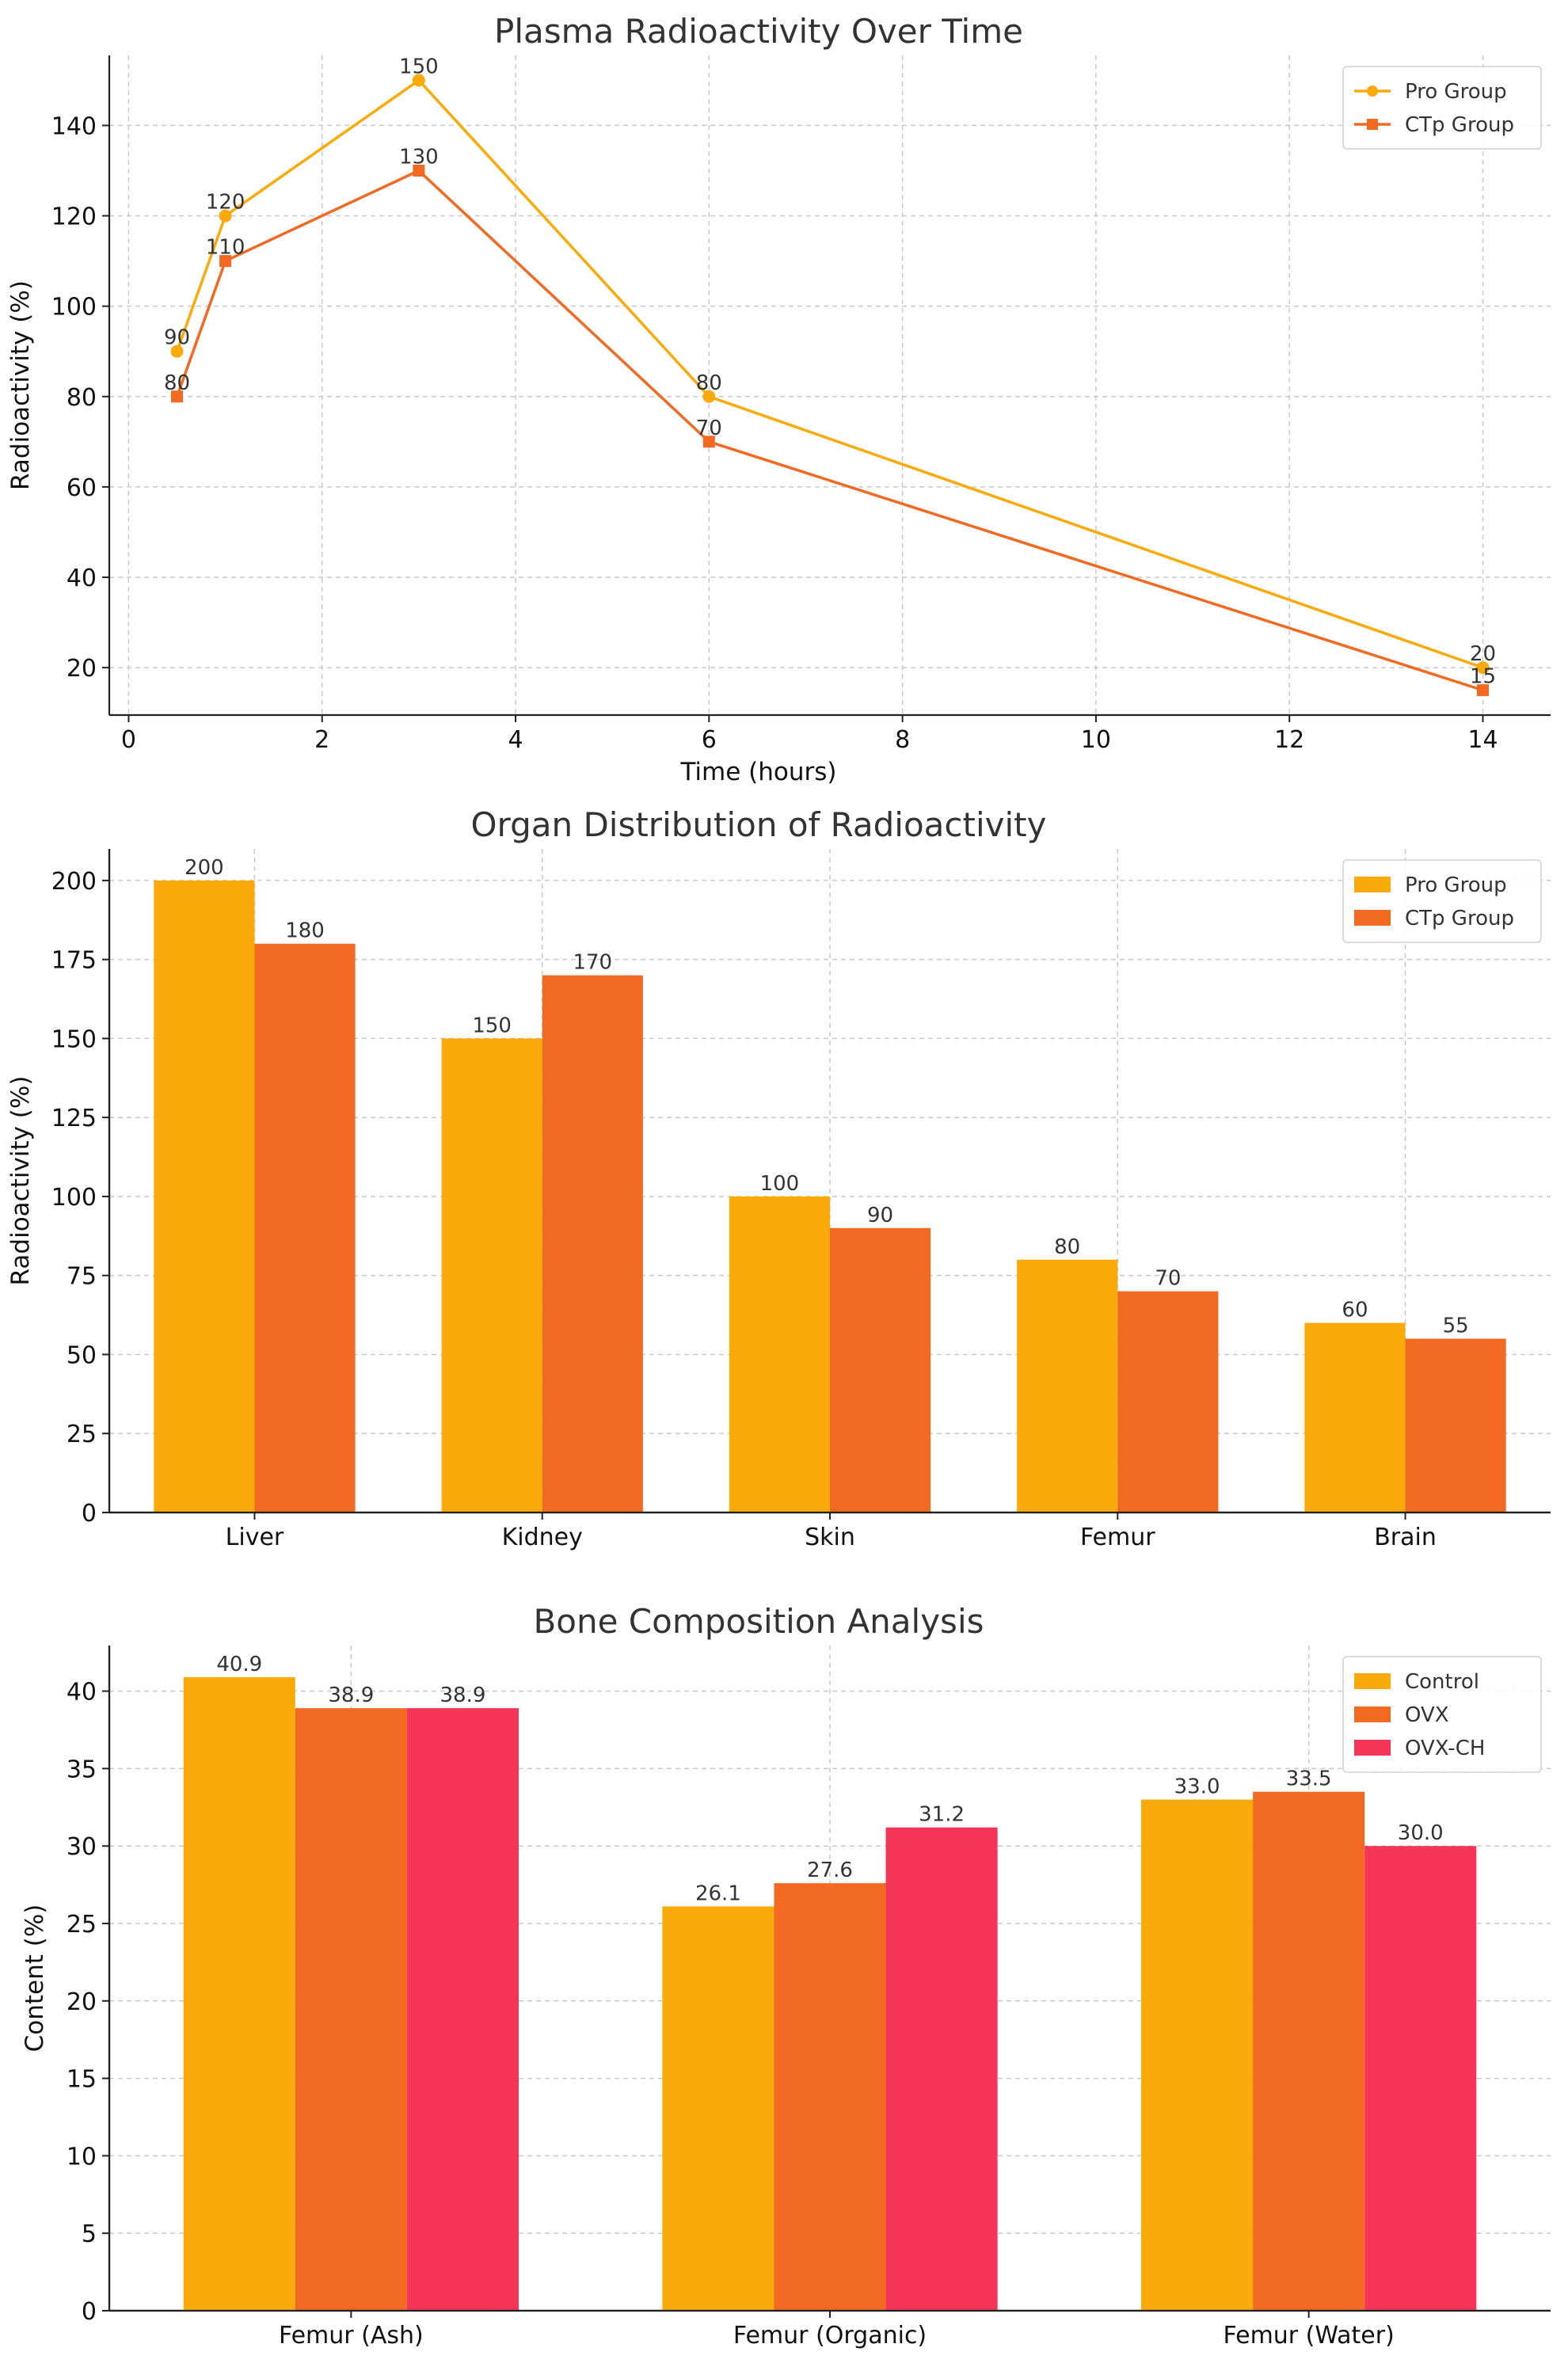 The image size is (1568, 2359). Describe the element at coordinates (1405, 1537) in the screenshot. I see `x-tick-label: Brain` at that location.